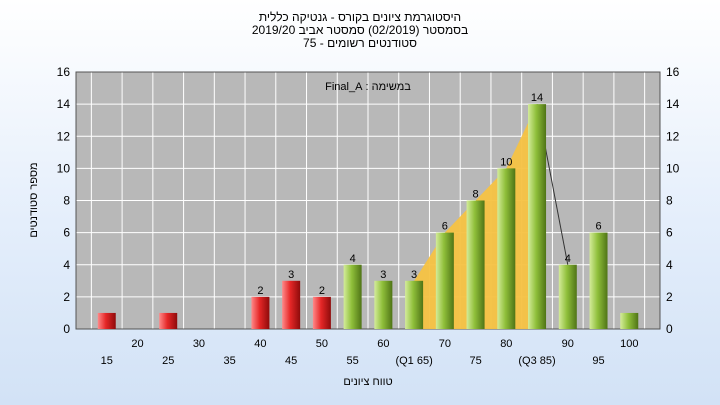  I want to click on x-tick-label-upper: 100, so click(629, 344).